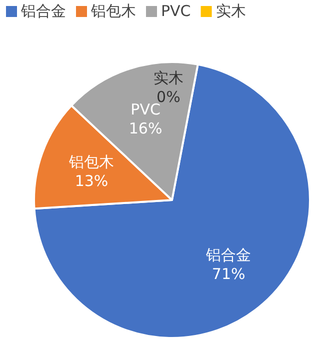 The width and height of the screenshot is (336, 347). I want to click on legend-label: PVC, so click(176, 11).